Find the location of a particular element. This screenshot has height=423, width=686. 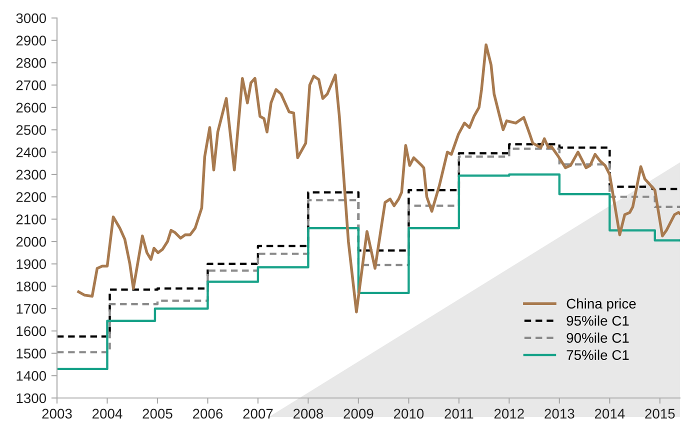

x-tick-label: 2012 is located at coordinates (509, 413).